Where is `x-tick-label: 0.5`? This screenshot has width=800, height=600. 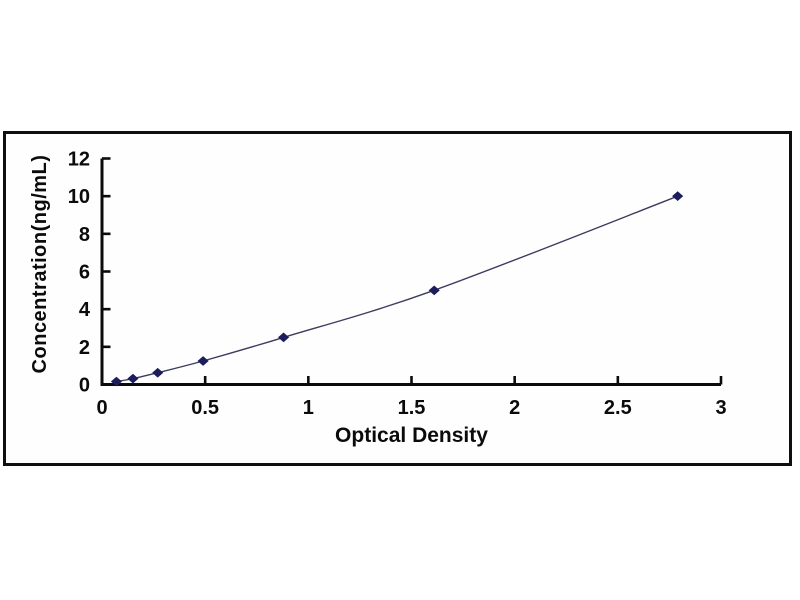
x-tick-label: 0.5 is located at coordinates (205, 408).